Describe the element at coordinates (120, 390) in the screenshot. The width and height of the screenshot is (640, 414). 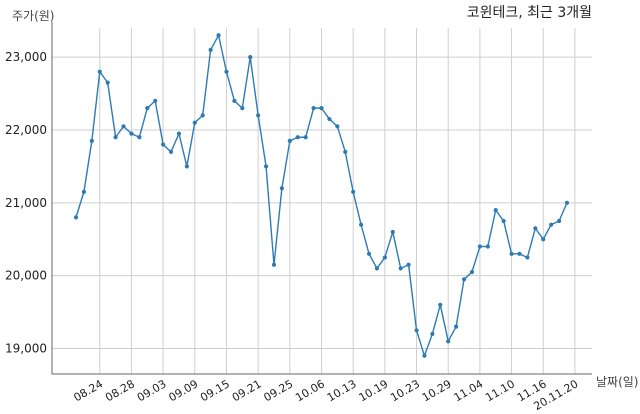
I see `x-tick-label: 08.28` at that location.